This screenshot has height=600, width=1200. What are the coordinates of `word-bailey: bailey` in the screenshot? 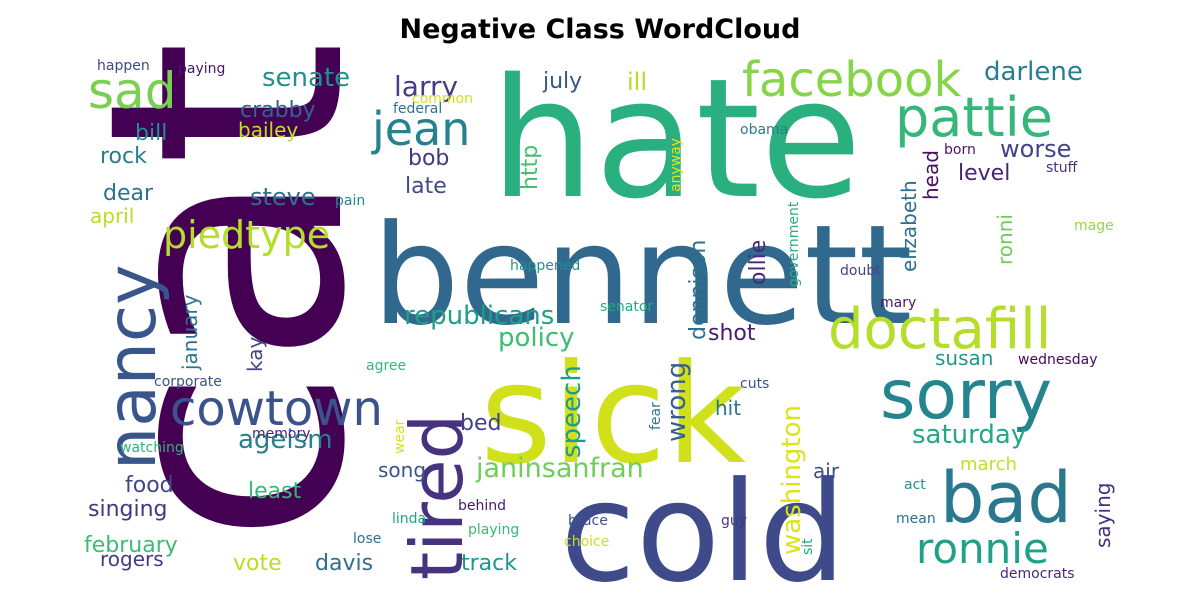 It's located at (268, 130).